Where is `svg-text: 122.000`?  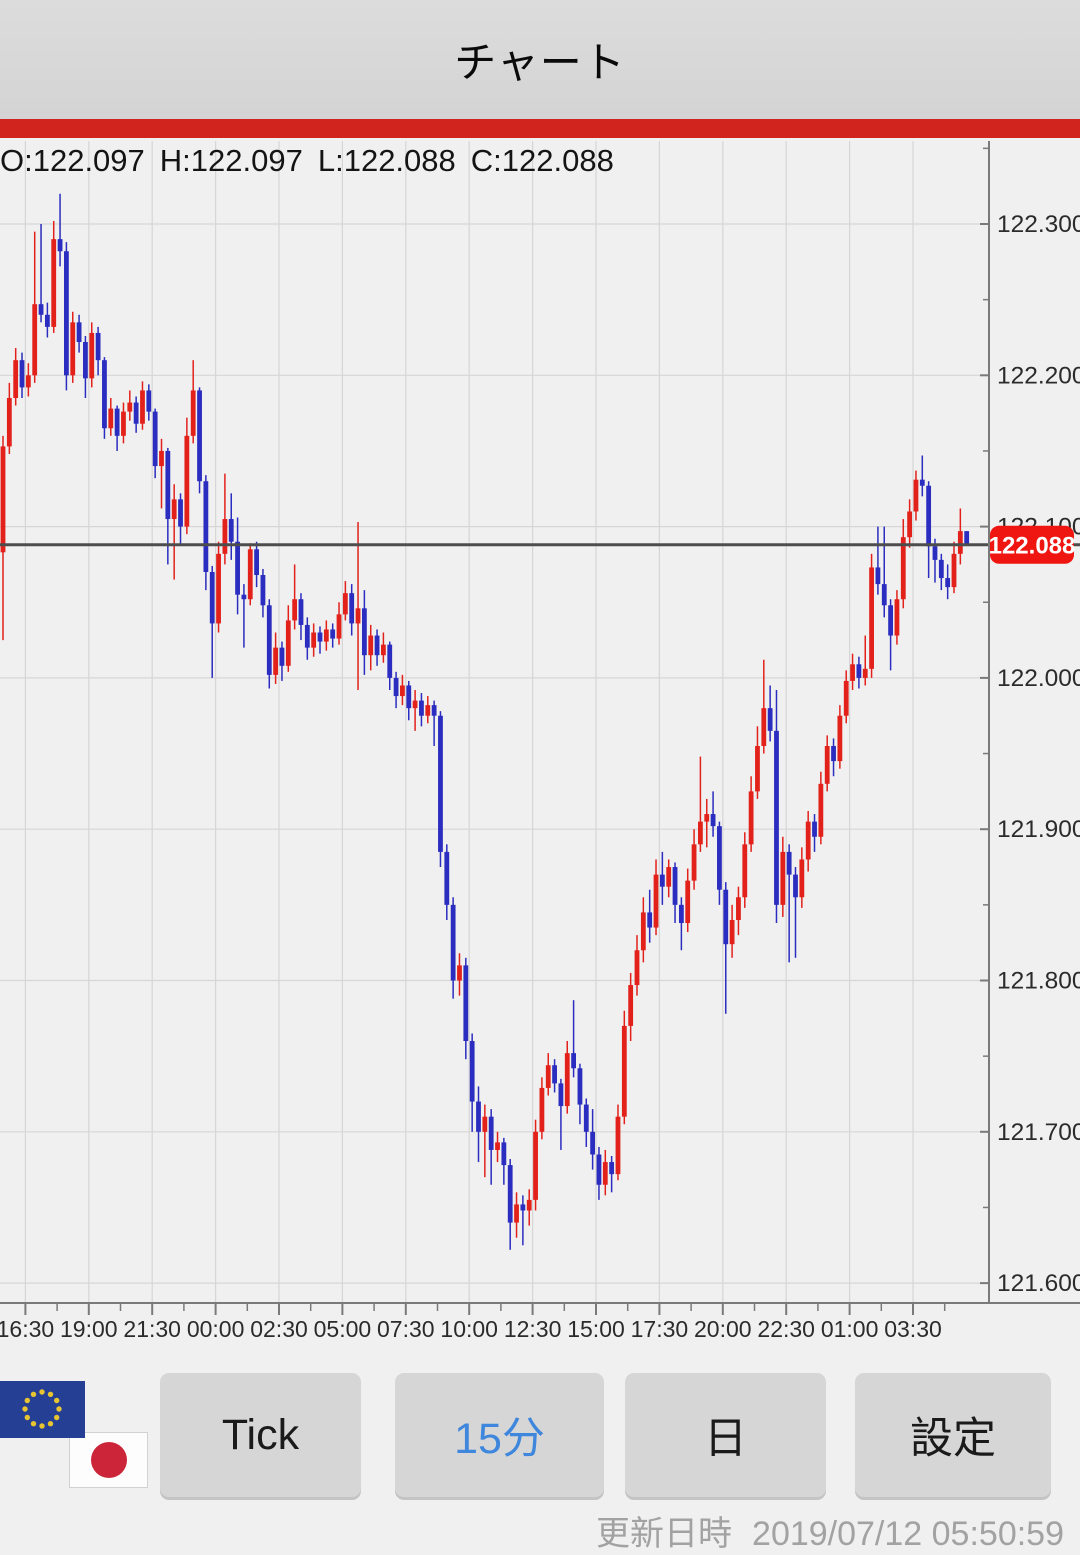 svg-text: 122.000 is located at coordinates (1038, 678).